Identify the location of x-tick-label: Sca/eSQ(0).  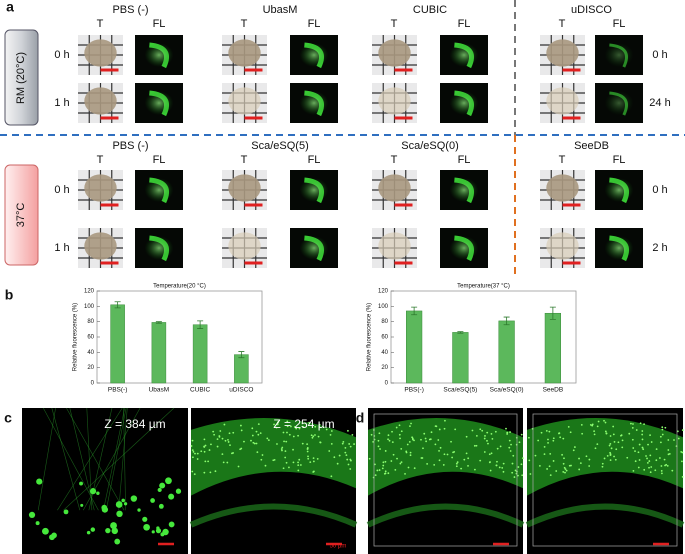
(507, 390).